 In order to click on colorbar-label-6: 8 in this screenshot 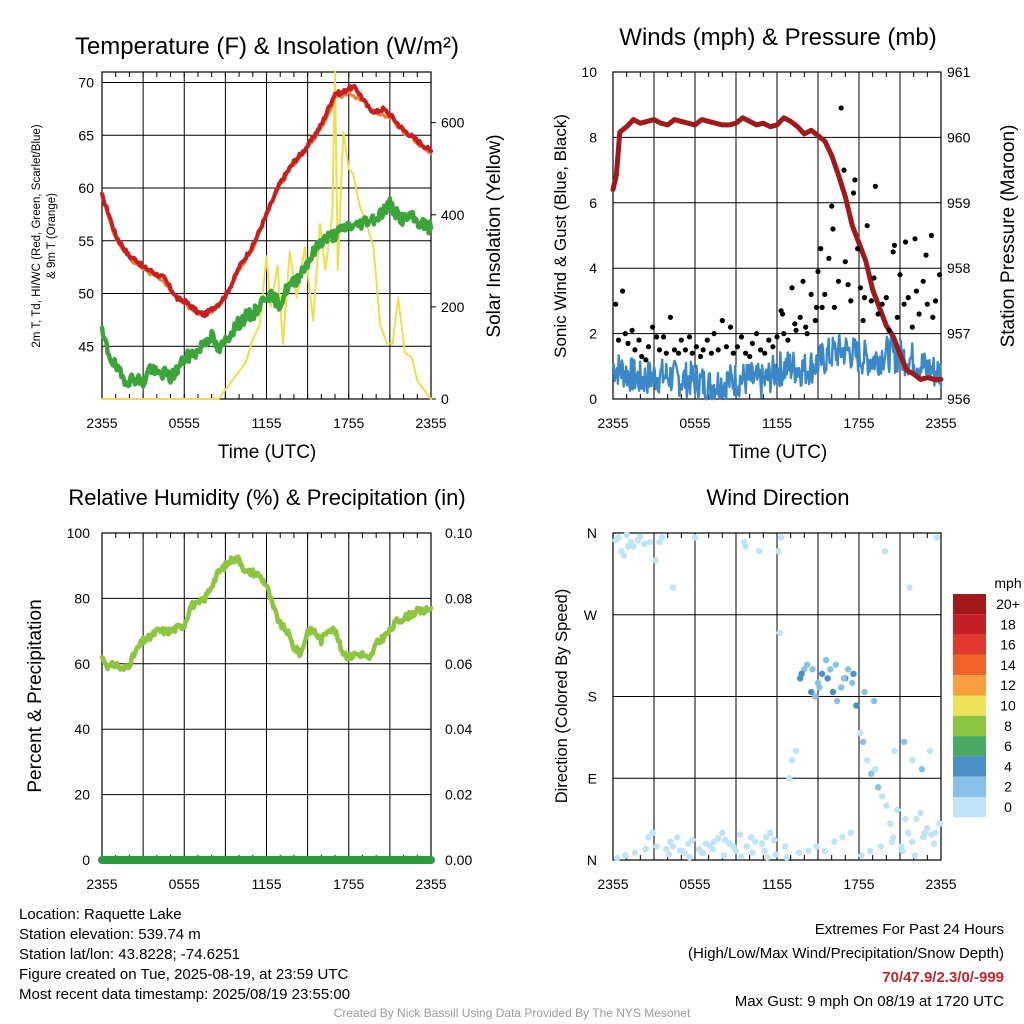, I will do `click(1008, 726)`.